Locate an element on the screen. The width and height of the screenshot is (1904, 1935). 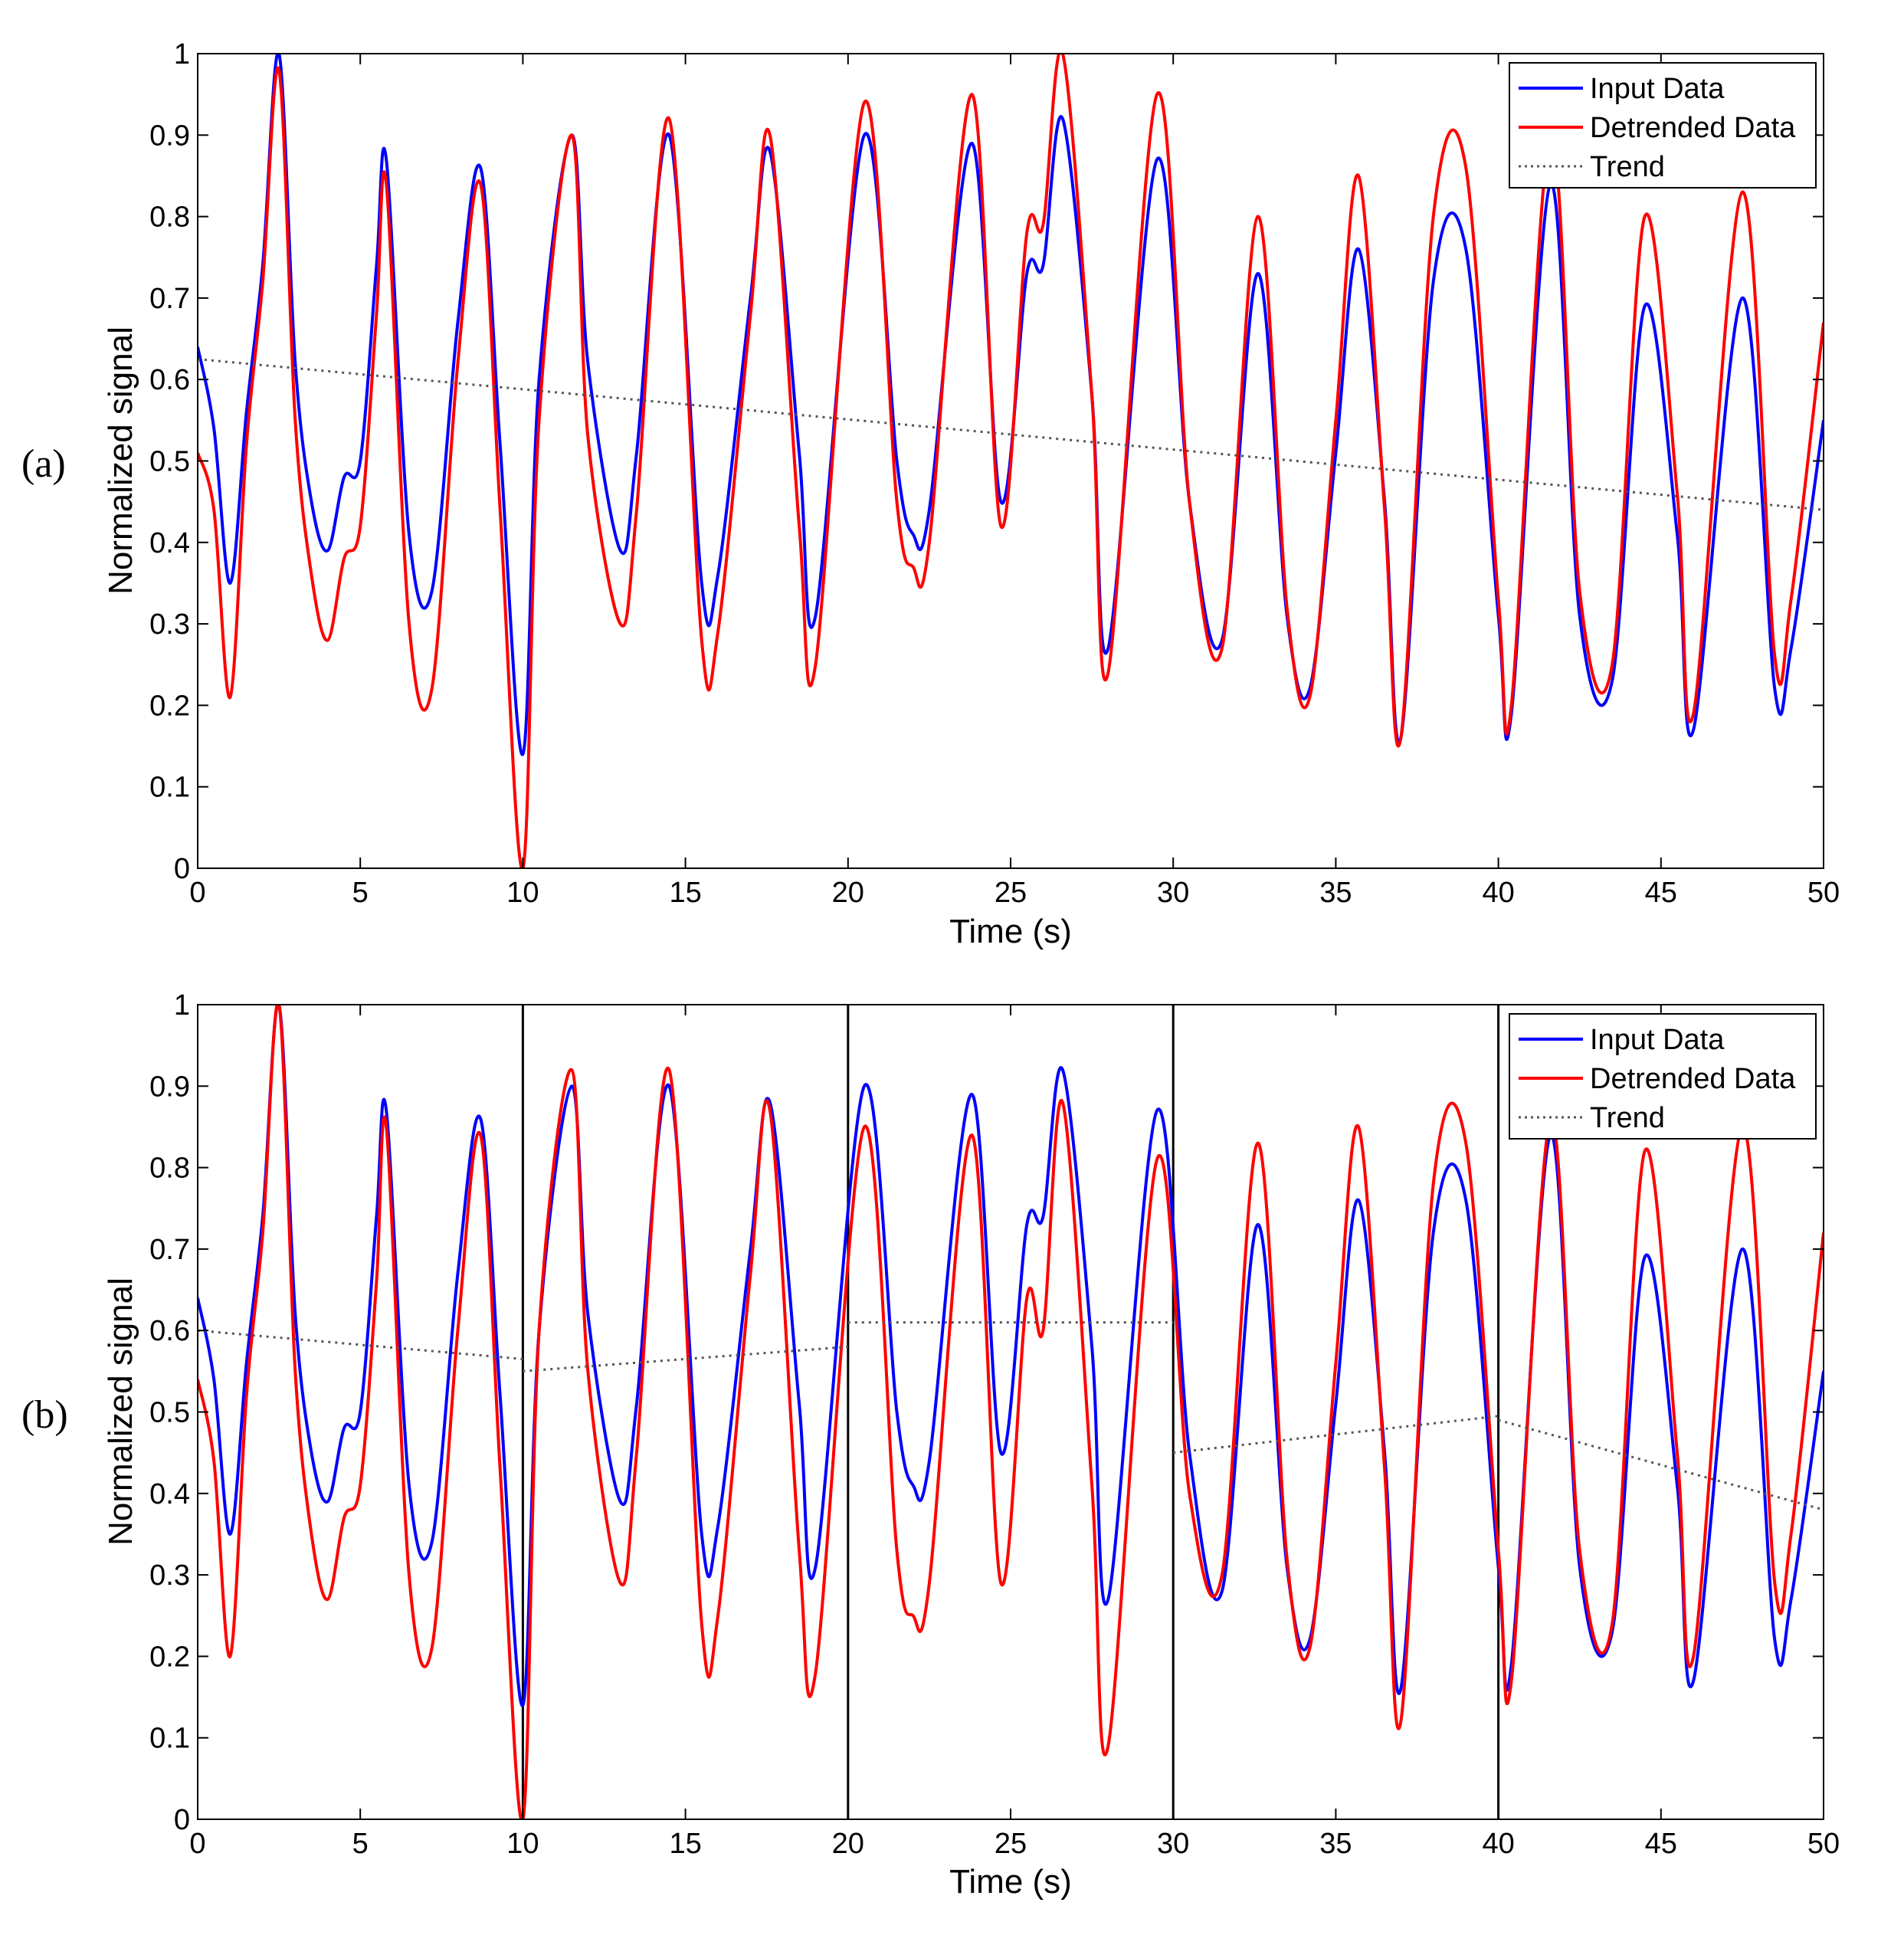
x-tick-label-b-30: 30 is located at coordinates (1173, 1844).